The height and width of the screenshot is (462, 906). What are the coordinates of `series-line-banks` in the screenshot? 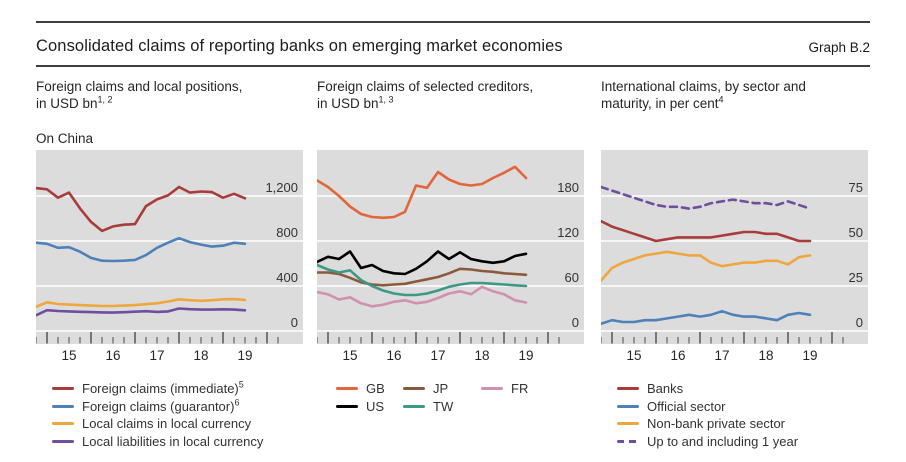 It's located at (706, 231).